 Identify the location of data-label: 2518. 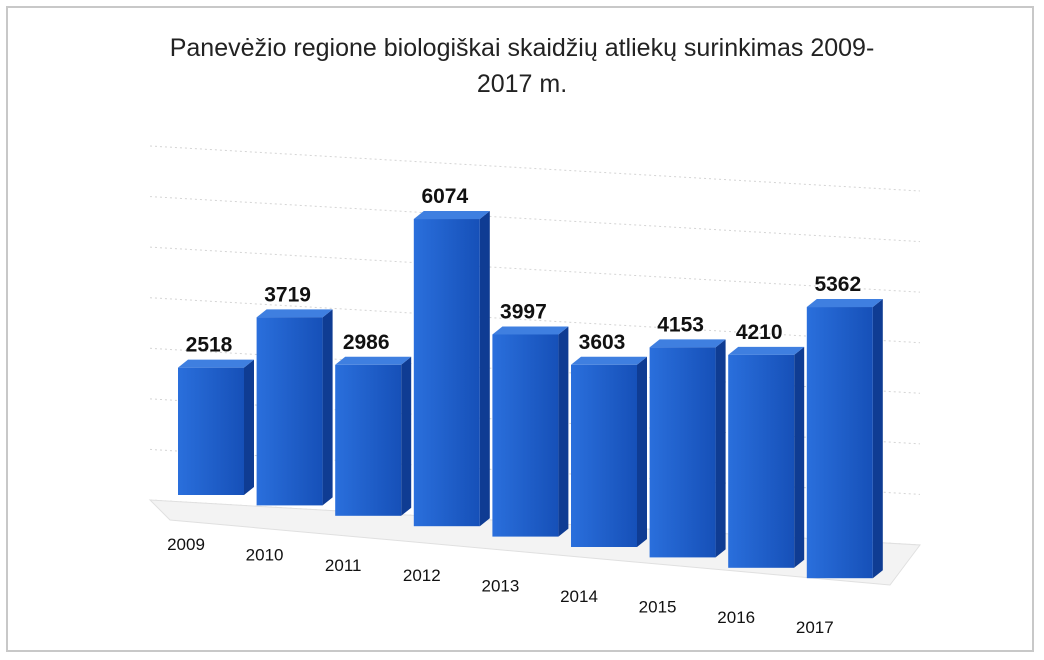
(209, 345).